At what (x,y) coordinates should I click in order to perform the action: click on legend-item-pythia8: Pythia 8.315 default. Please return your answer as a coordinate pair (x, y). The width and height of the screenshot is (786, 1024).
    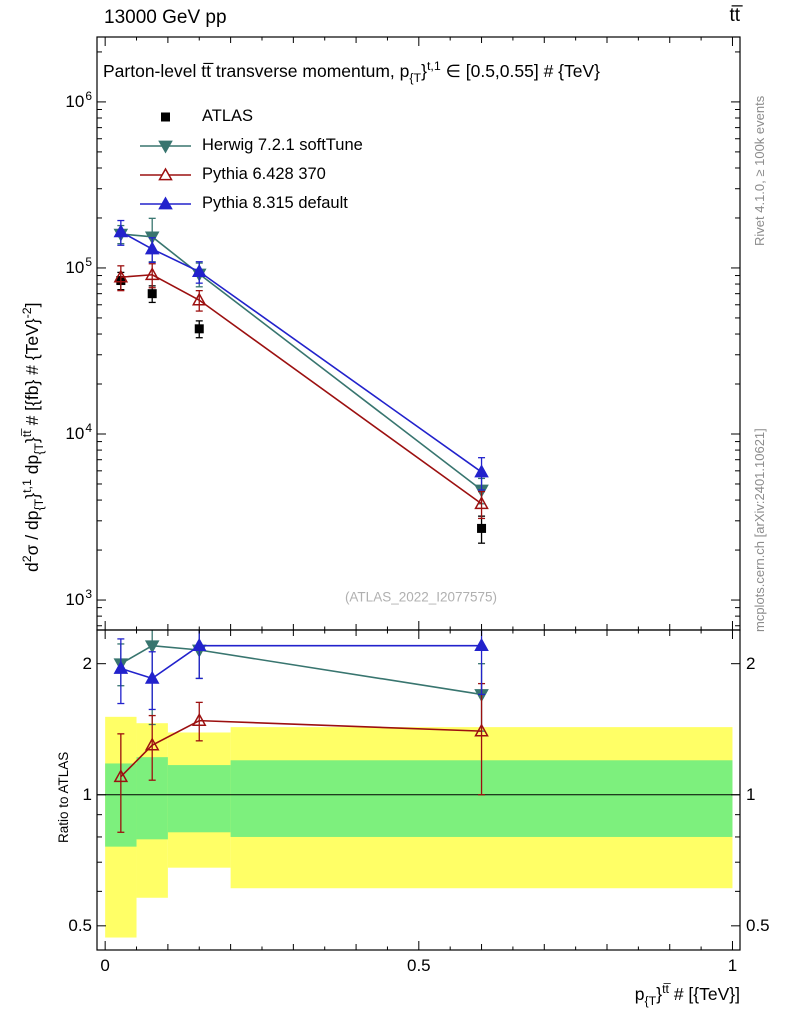
    Looking at the image, I should click on (250, 203).